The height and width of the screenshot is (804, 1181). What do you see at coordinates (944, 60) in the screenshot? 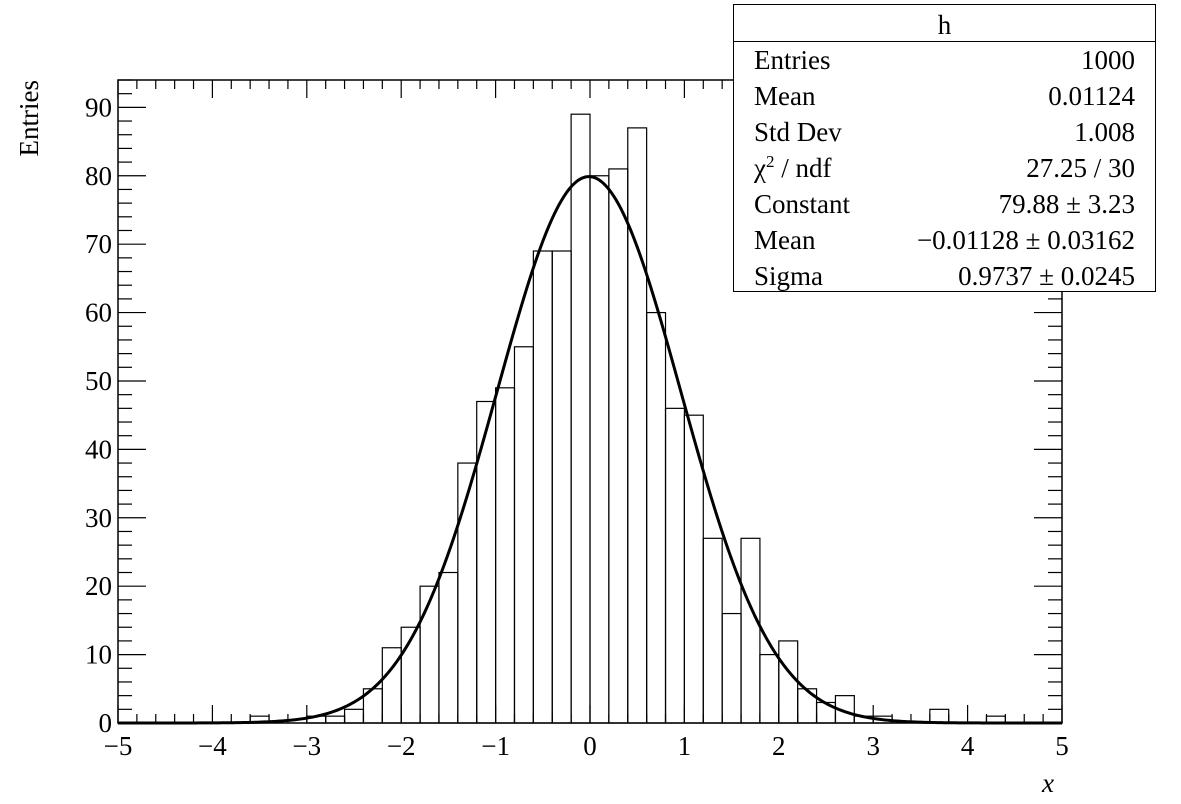
I see `stats-row: Entries 1000` at bounding box center [944, 60].